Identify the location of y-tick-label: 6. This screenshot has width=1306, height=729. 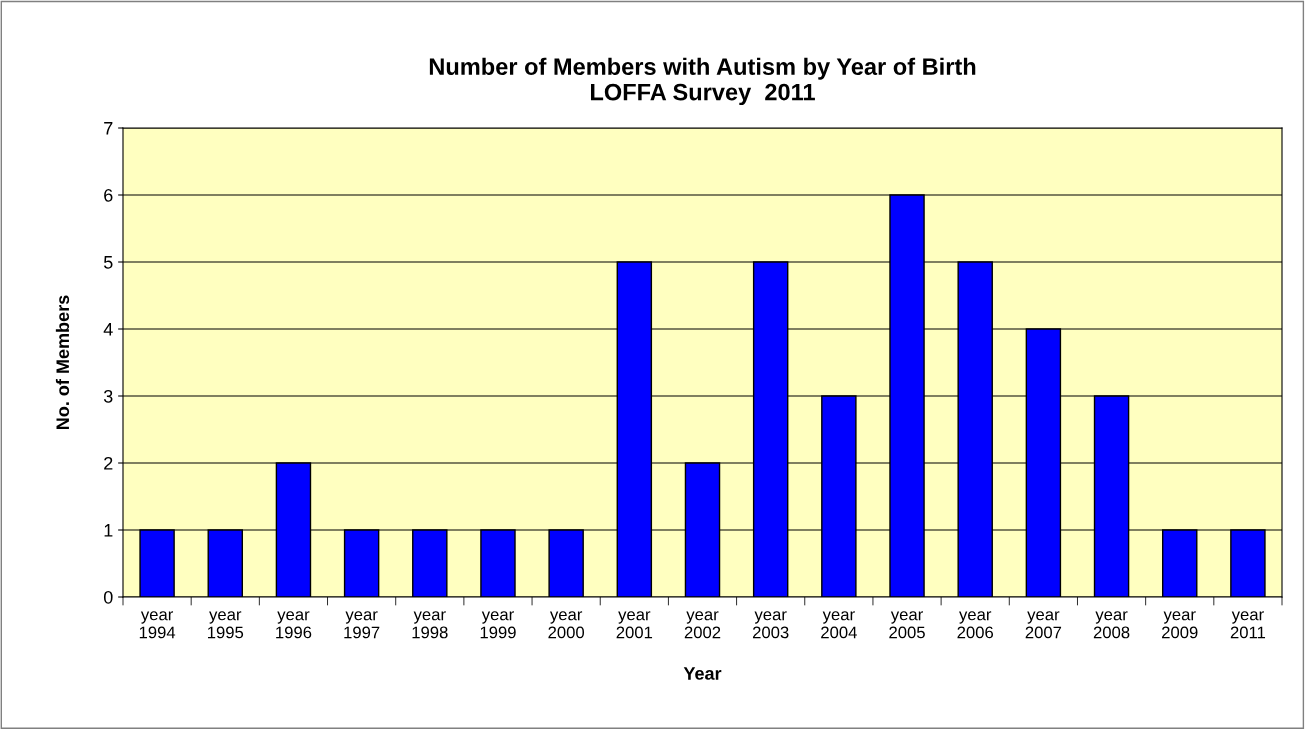
(108, 195).